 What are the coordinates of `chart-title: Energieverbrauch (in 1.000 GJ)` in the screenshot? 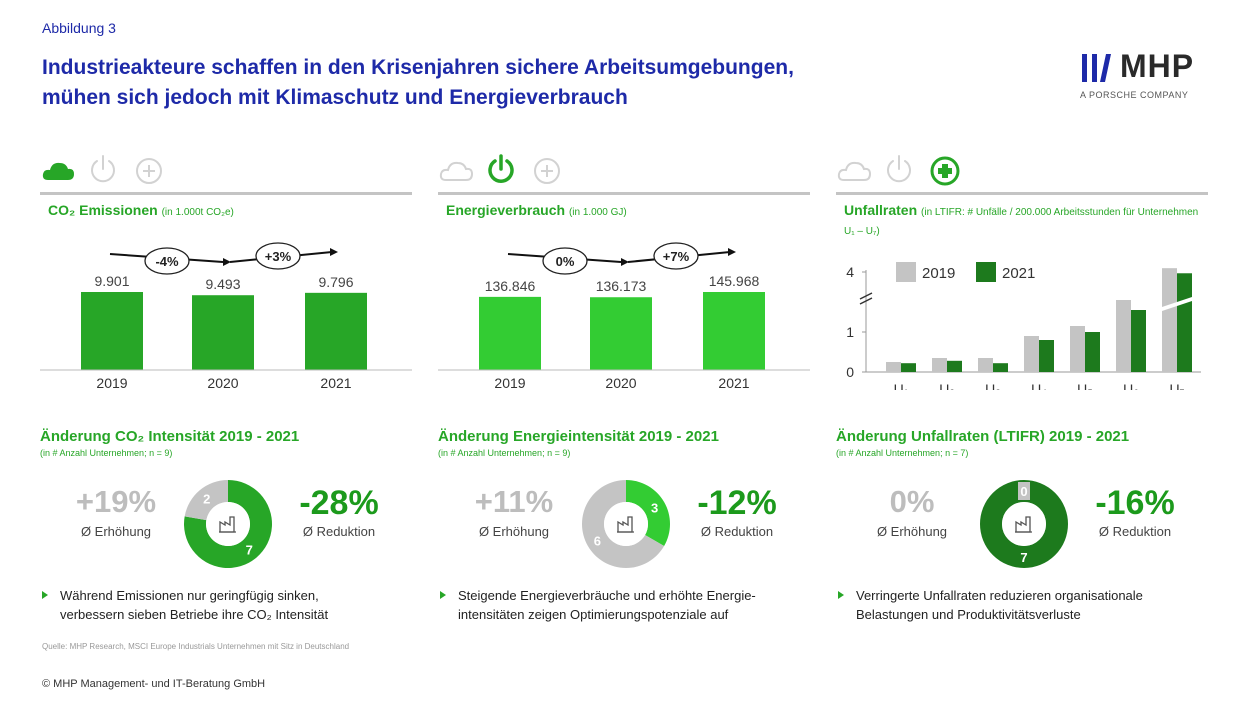 It's located at (536, 210).